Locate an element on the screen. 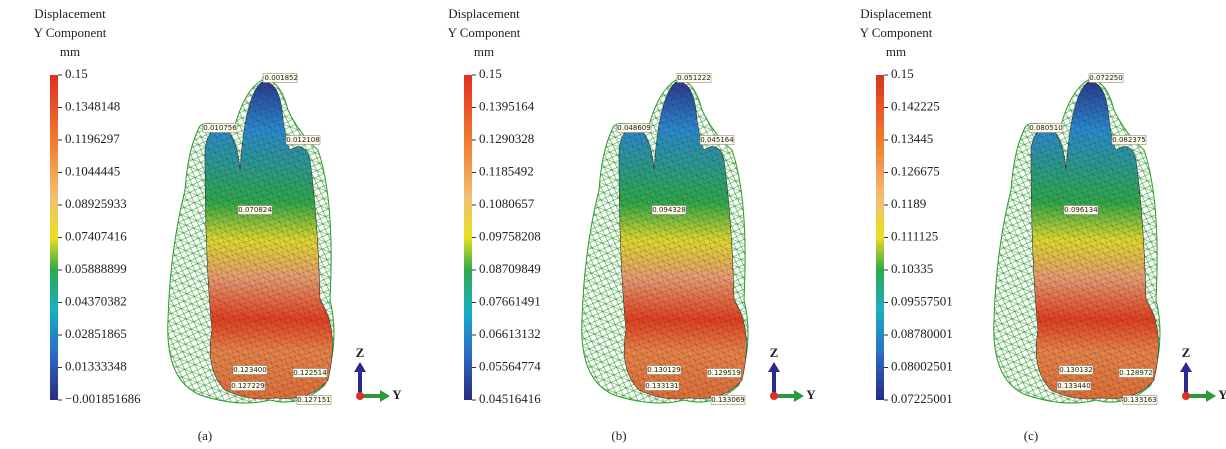  colorbar-tick-label: 0.1080657 is located at coordinates (507, 203).